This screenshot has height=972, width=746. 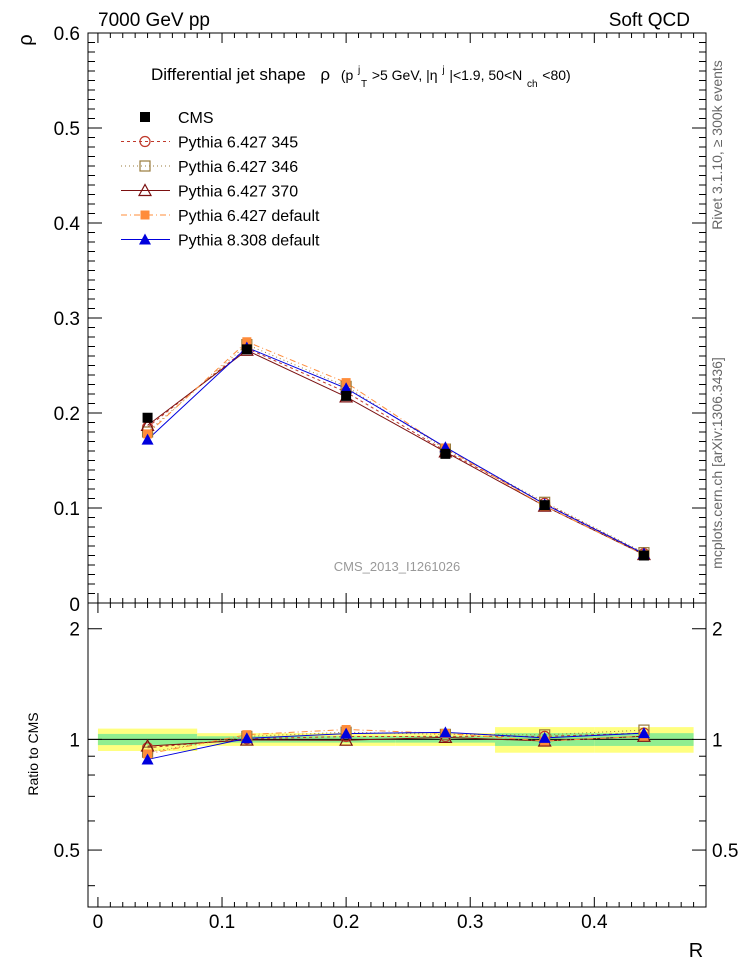 What do you see at coordinates (26, 39) in the screenshot?
I see `y-axis-label: ρ` at bounding box center [26, 39].